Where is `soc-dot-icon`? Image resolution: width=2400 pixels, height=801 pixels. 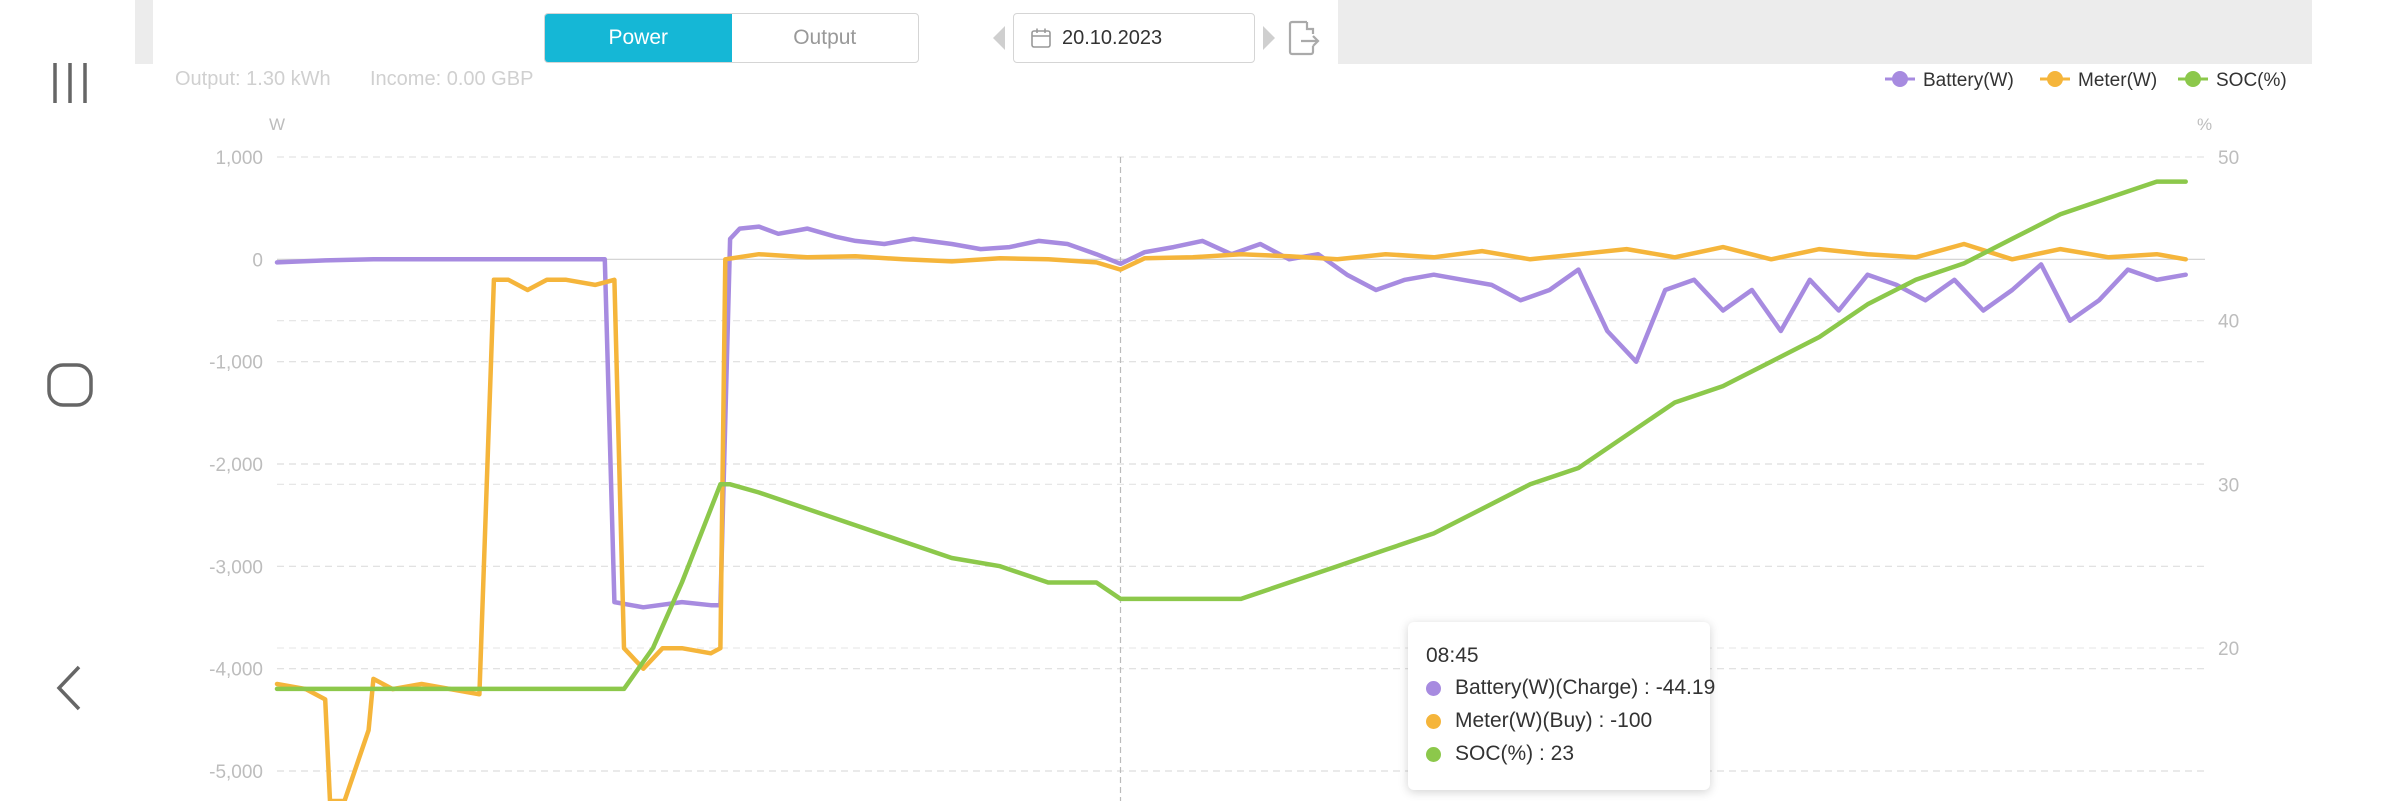 soc-dot-icon is located at coordinates (1433, 754).